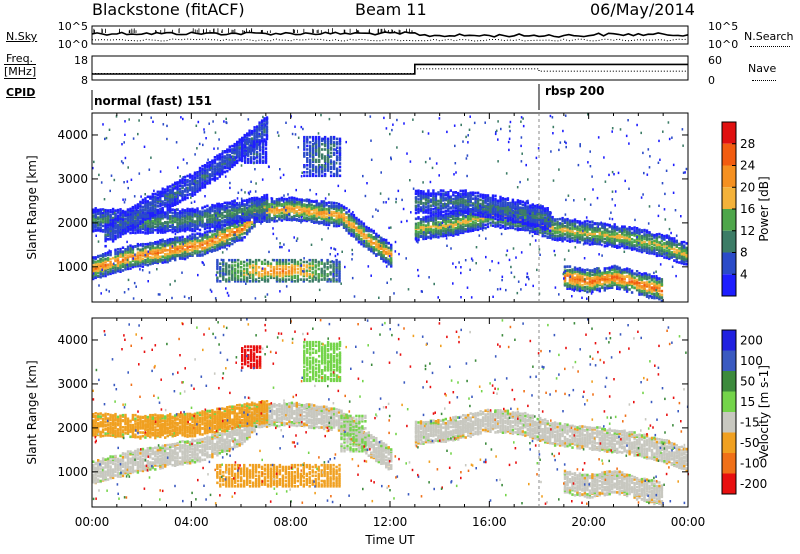 The height and width of the screenshot is (554, 800). I want to click on noise-left-tick: 10^5, so click(73, 26).